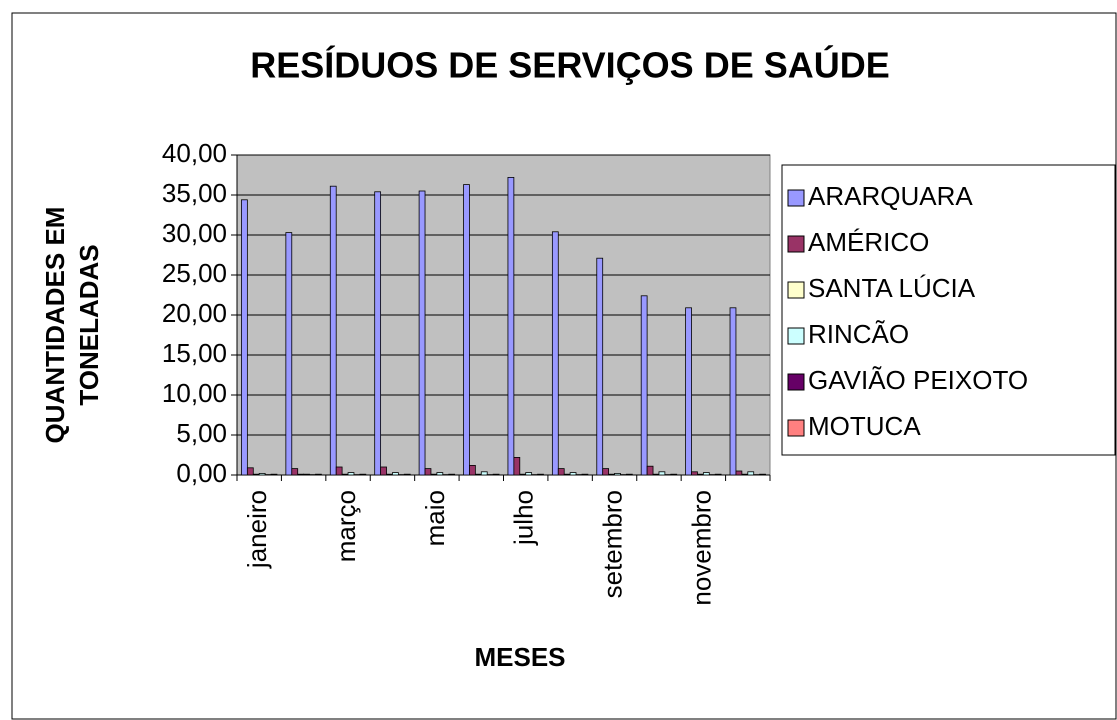 This screenshot has width=1117, height=720. Describe the element at coordinates (194, 273) in the screenshot. I see `y-tick-label: 25,00` at that location.